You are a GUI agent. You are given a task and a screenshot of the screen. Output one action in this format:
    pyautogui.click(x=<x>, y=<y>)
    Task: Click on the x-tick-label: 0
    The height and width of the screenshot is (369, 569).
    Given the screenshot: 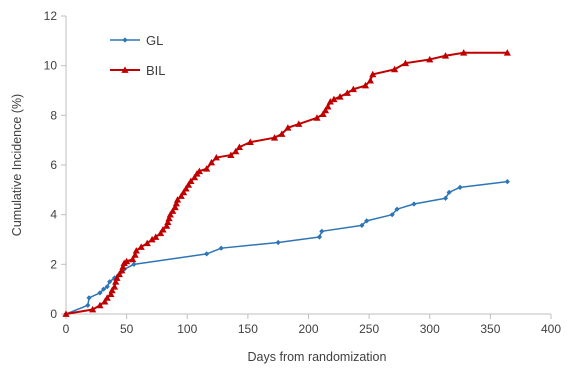 What is the action you would take?
    pyautogui.click(x=66, y=329)
    